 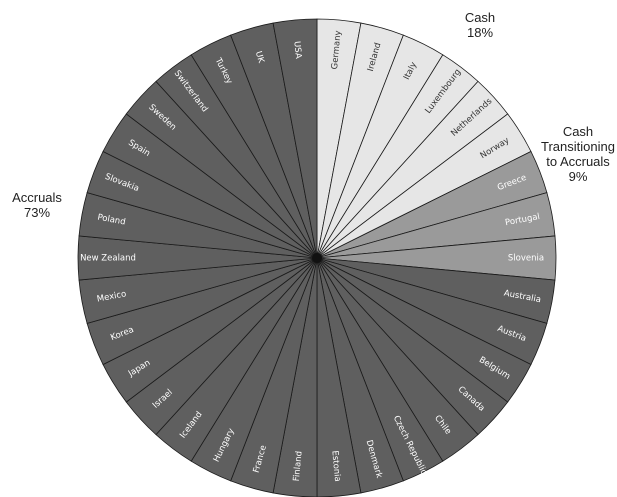 What do you see at coordinates (578, 161) in the screenshot?
I see `group-label-transition-line3: to Accruals` at bounding box center [578, 161].